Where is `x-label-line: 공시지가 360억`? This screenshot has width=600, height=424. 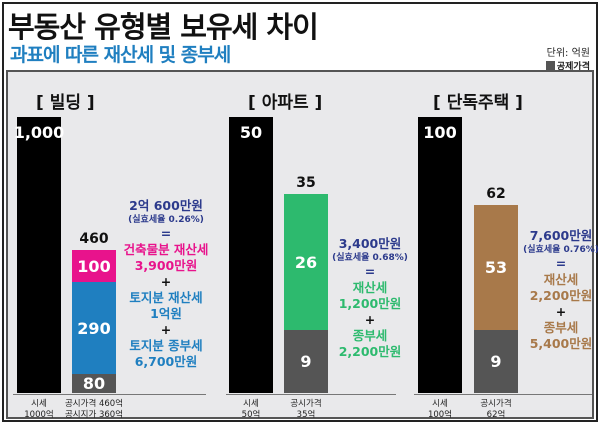 x-label-line: 공시지가 360억 is located at coordinates (94, 415).